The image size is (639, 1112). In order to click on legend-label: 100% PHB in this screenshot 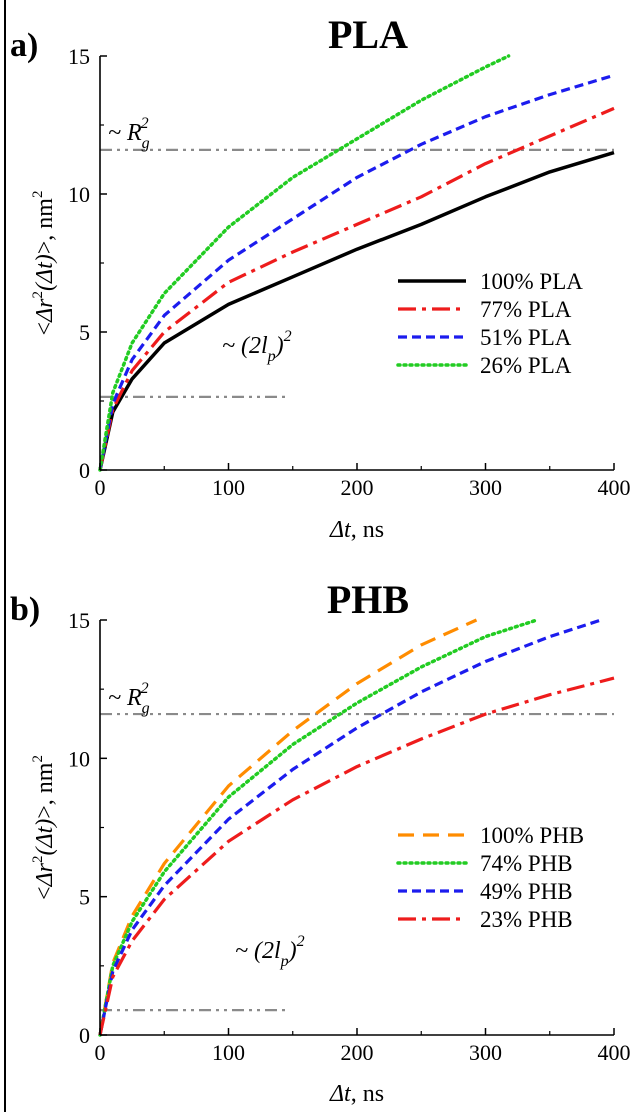, I will do `click(532, 835)`.